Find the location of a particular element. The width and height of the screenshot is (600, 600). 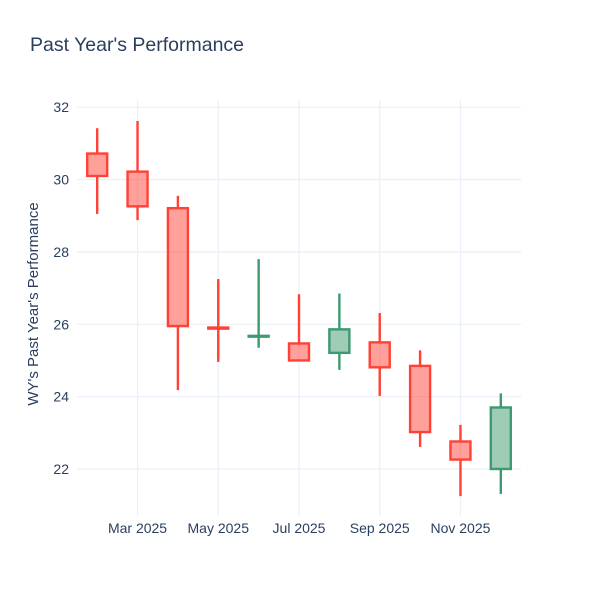

y-tick-label: 26 is located at coordinates (61, 324).